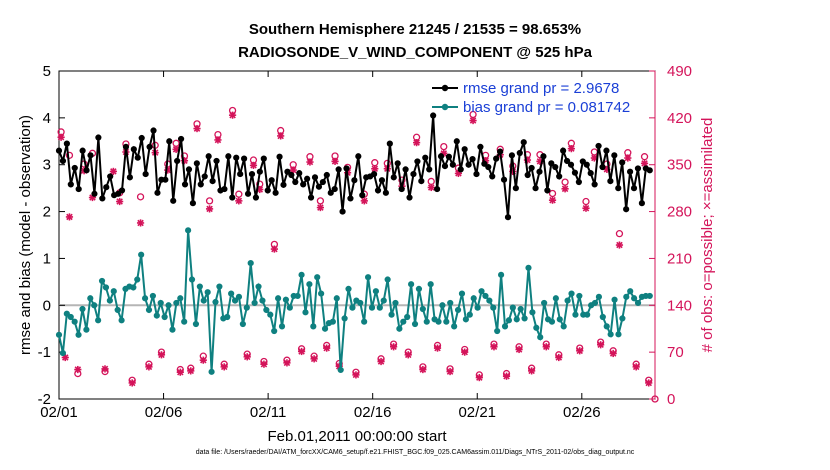 This screenshot has width=830, height=470. Describe the element at coordinates (679, 258) in the screenshot. I see `y2-tick-label: 210` at that location.